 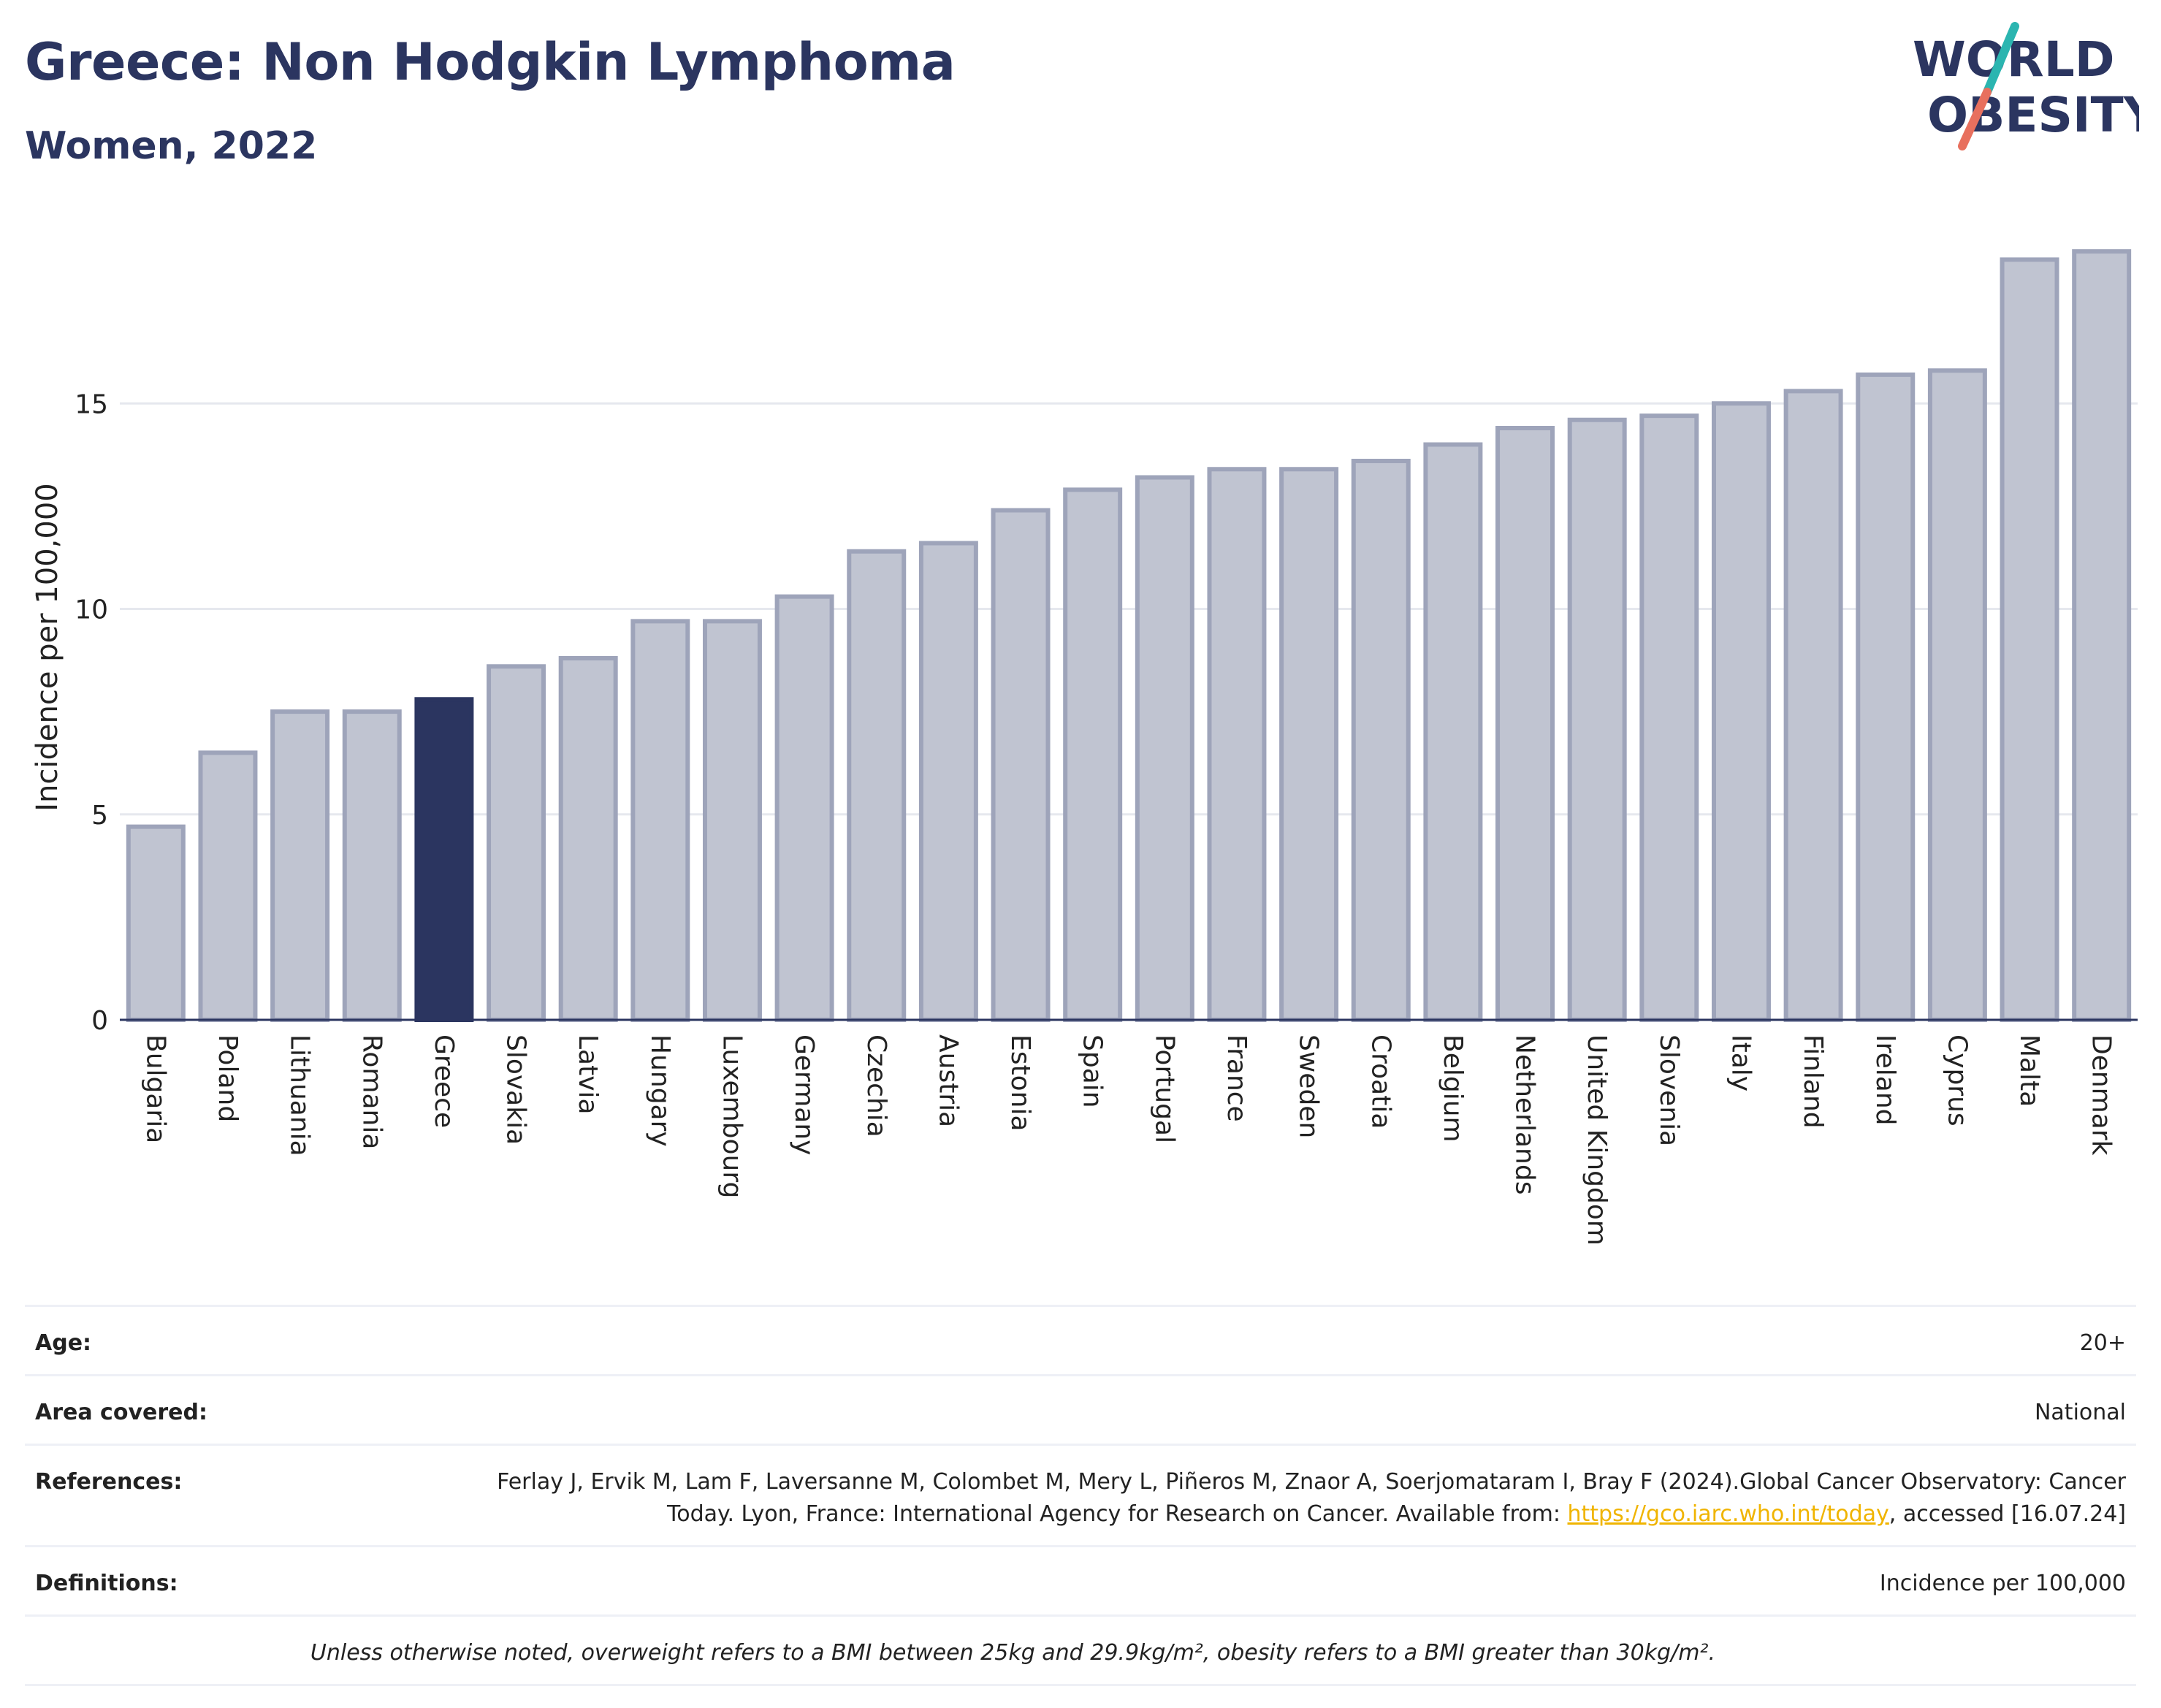 What do you see at coordinates (877, 785) in the screenshot?
I see `bar-czechia` at bounding box center [877, 785].